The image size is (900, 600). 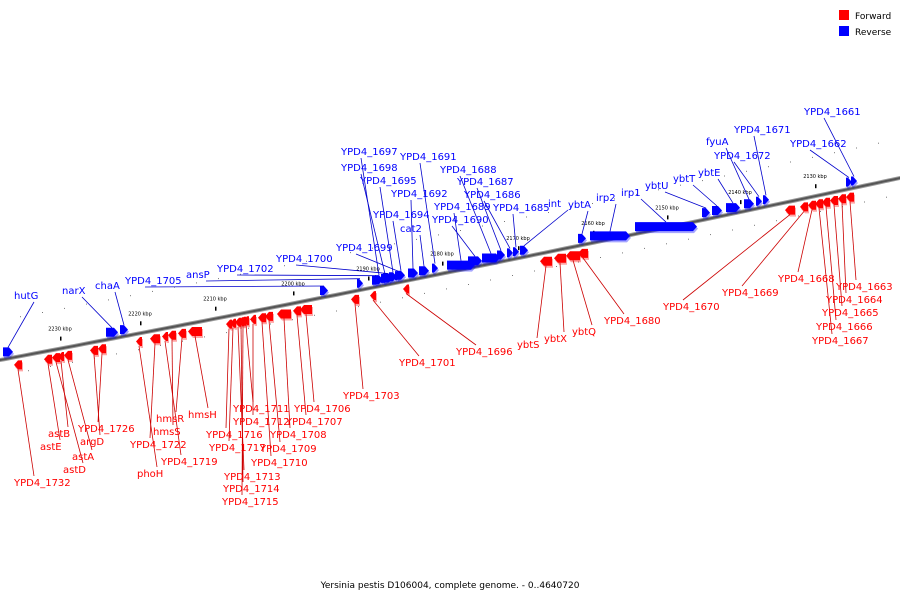 I want to click on gene-feature-ybtu, so click(x=706, y=213).